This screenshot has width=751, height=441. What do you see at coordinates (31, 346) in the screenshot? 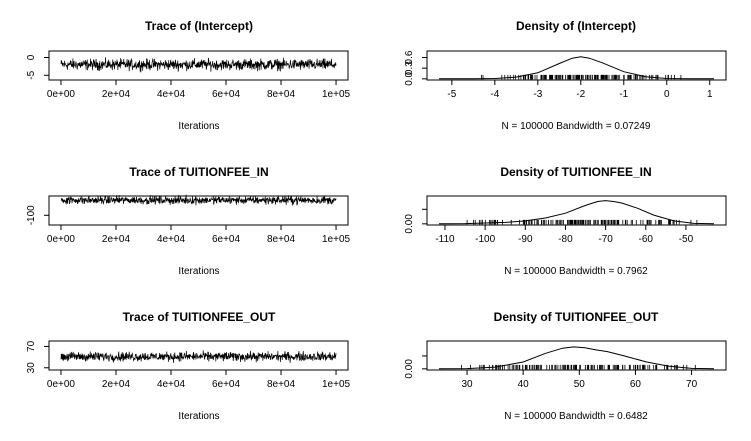
I see `y-tick-label: 70` at bounding box center [31, 346].